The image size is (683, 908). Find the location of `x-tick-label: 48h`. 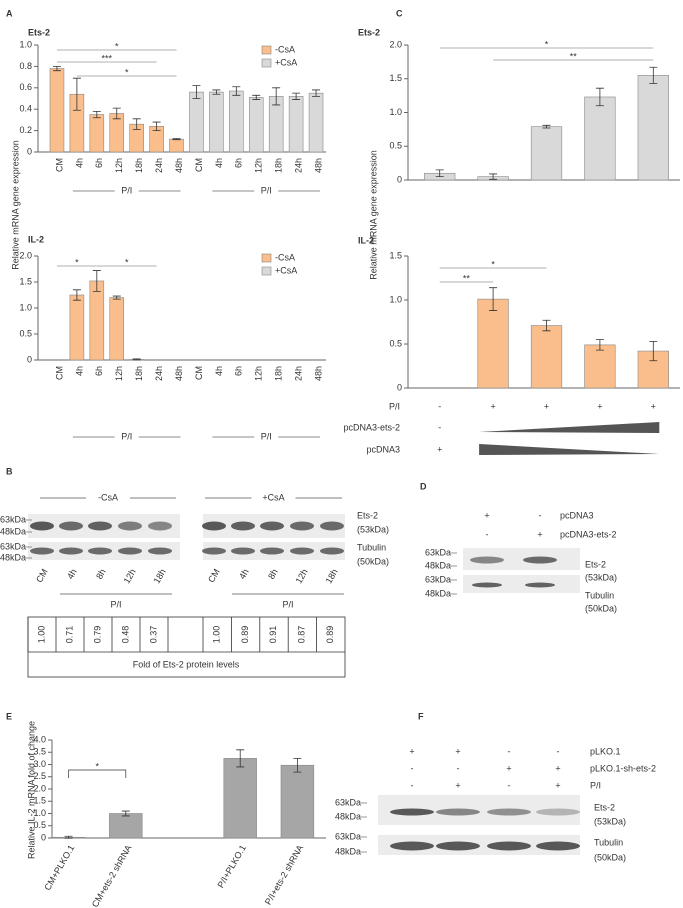

x-tick-label: 48h is located at coordinates (318, 165).